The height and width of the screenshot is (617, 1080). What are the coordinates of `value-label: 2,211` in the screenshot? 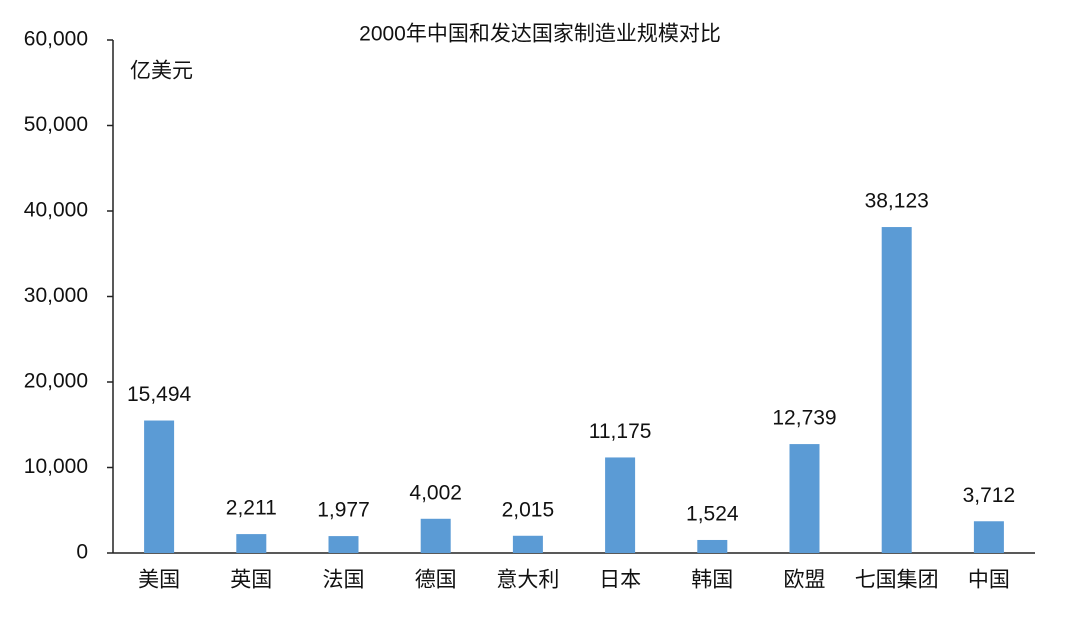 It's located at (251, 508).